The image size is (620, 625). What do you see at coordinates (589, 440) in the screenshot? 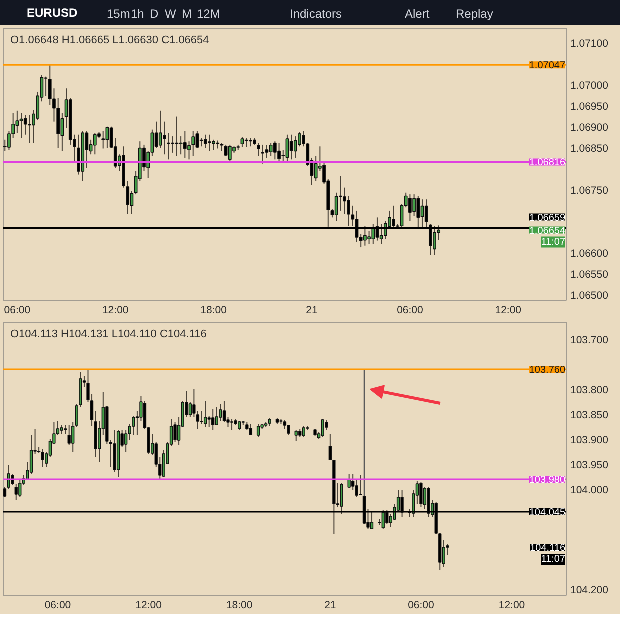
I see `y-tick-label: 103.900` at bounding box center [589, 440].